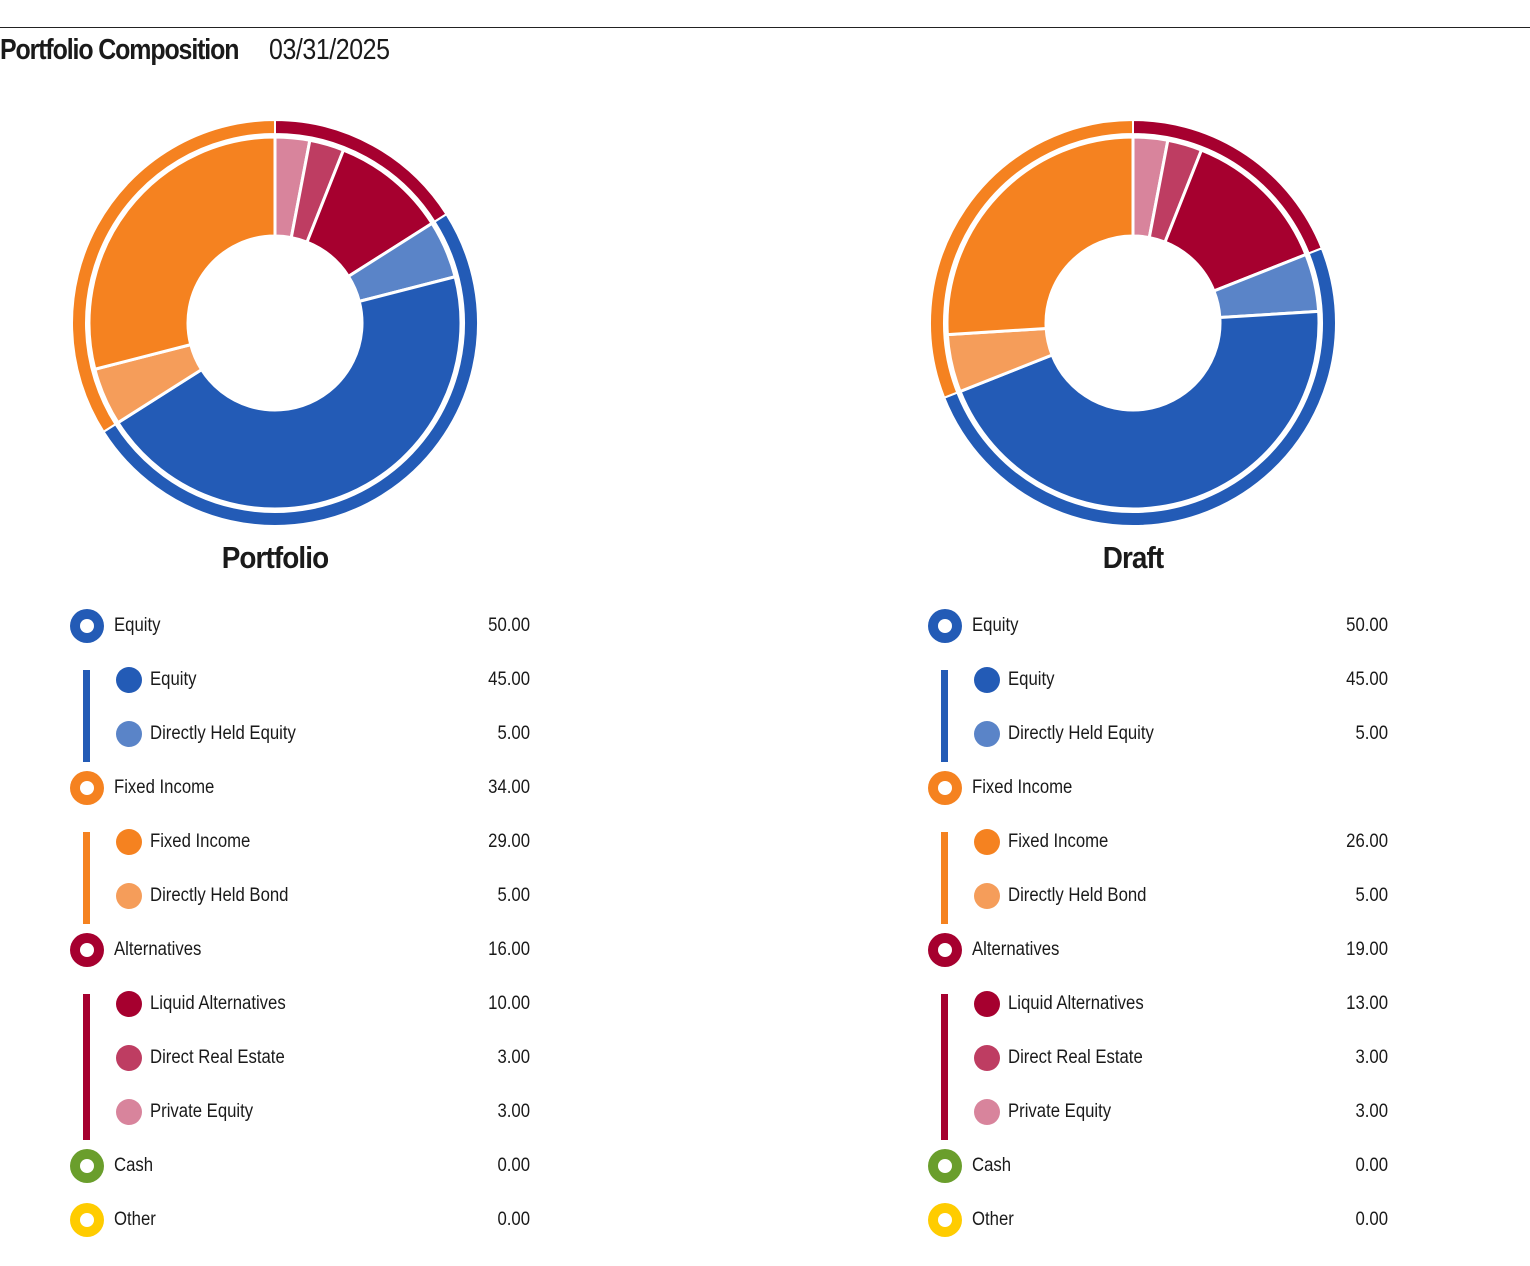  I want to click on portfolio-legend-group-alternatives: Alternatives 16.00, so click(300, 950).